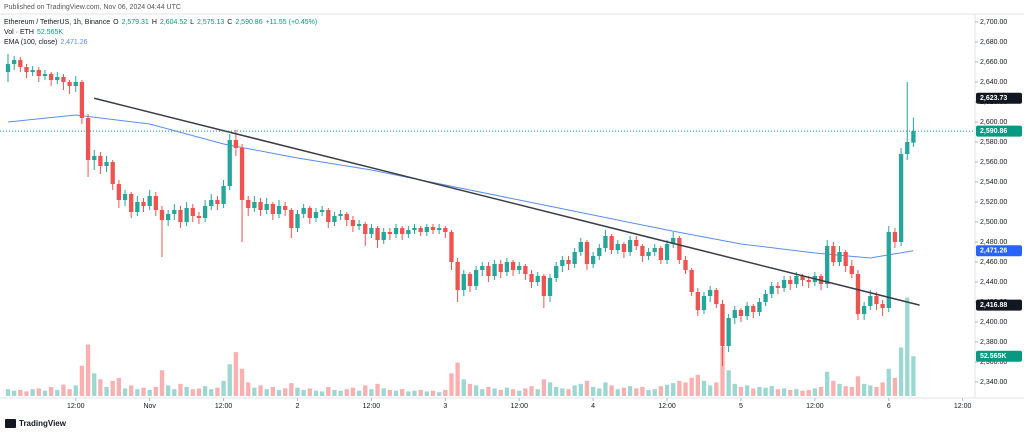  What do you see at coordinates (154, 22) in the screenshot?
I see `legend-ohlc-key: H` at bounding box center [154, 22].